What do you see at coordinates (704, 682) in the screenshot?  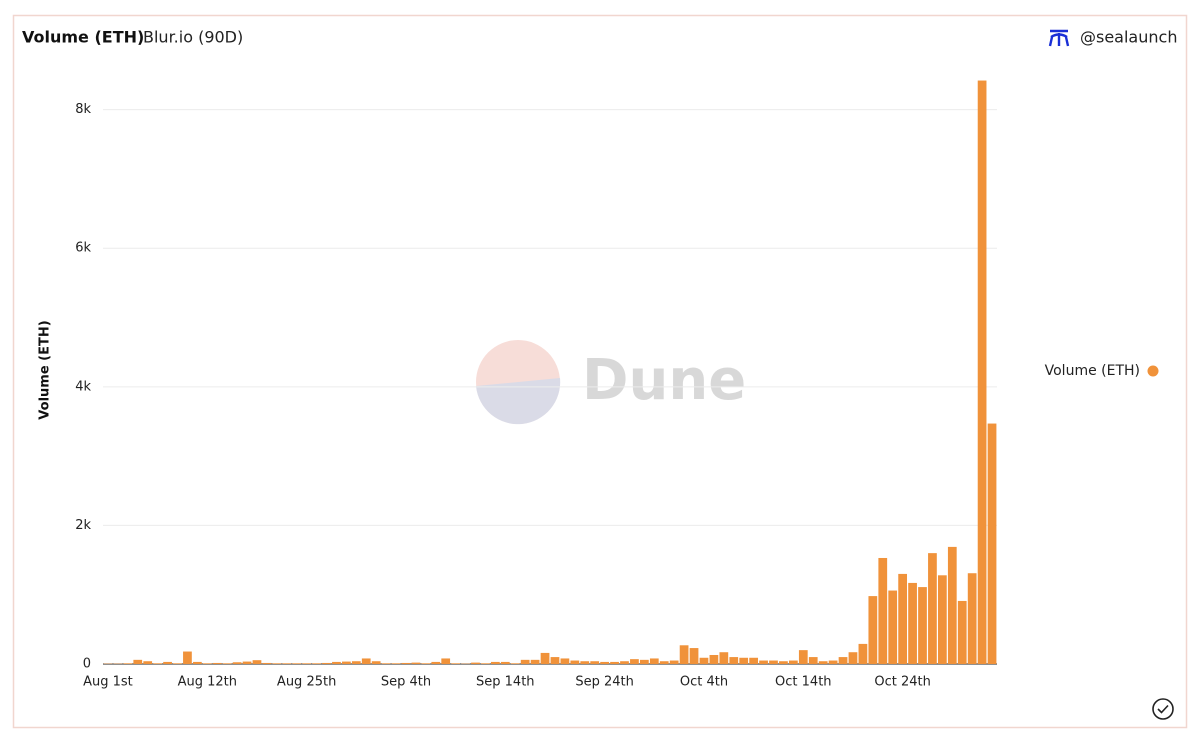 I see `x-tick-label: Oct 4th` at bounding box center [704, 682].